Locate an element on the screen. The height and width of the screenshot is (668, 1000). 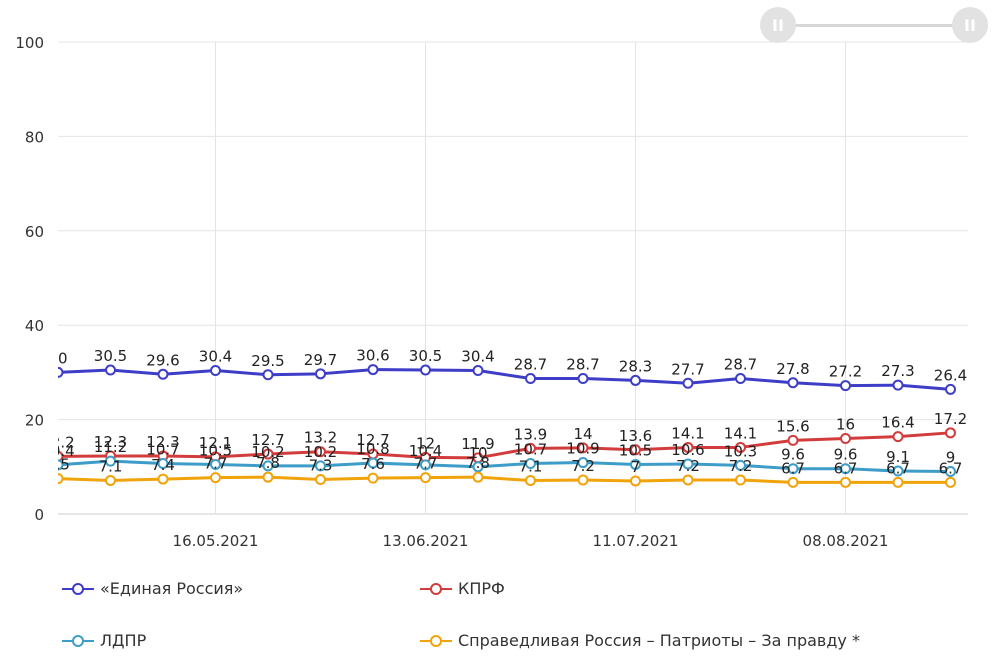
x-tick-label: 11.07.2021 is located at coordinates (636, 541).